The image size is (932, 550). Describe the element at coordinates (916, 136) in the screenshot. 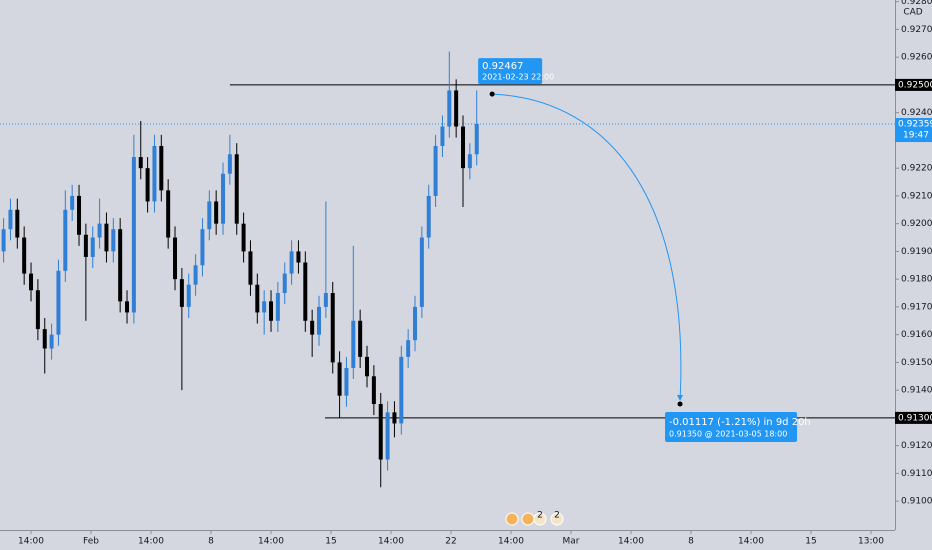

I see `countdown-label: 19:47` at that location.